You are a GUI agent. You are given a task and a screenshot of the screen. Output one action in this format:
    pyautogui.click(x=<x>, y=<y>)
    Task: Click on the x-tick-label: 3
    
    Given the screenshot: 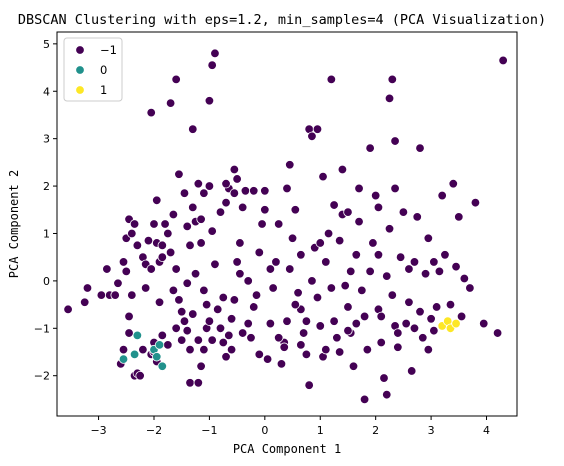 What is the action you would take?
    pyautogui.click(x=431, y=430)
    